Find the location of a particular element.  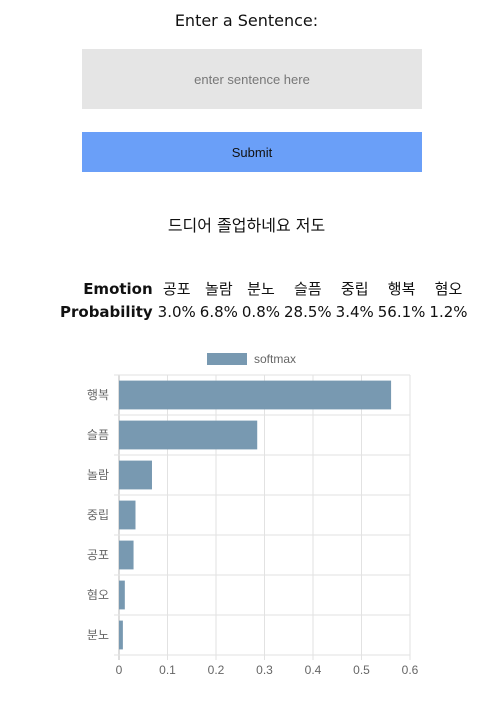

submit-button: Submit is located at coordinates (252, 152).